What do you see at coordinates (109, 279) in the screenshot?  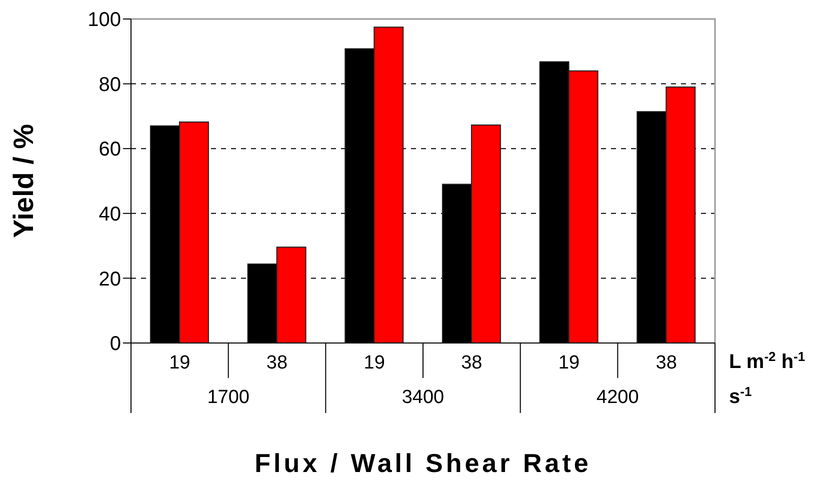 I see `y-tick-label: 20` at bounding box center [109, 279].